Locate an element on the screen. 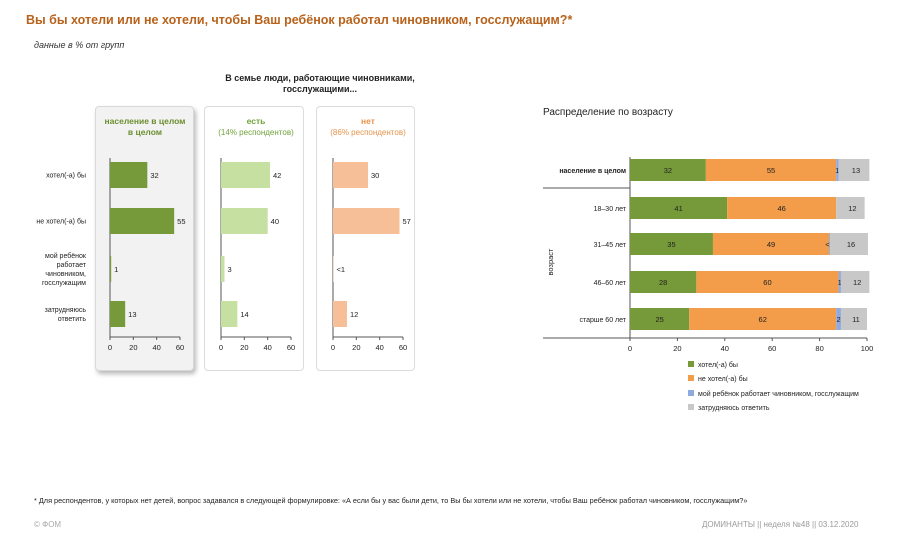 The height and width of the screenshot is (540, 913). age-category-label-1: 18–30 лет is located at coordinates (610, 209).